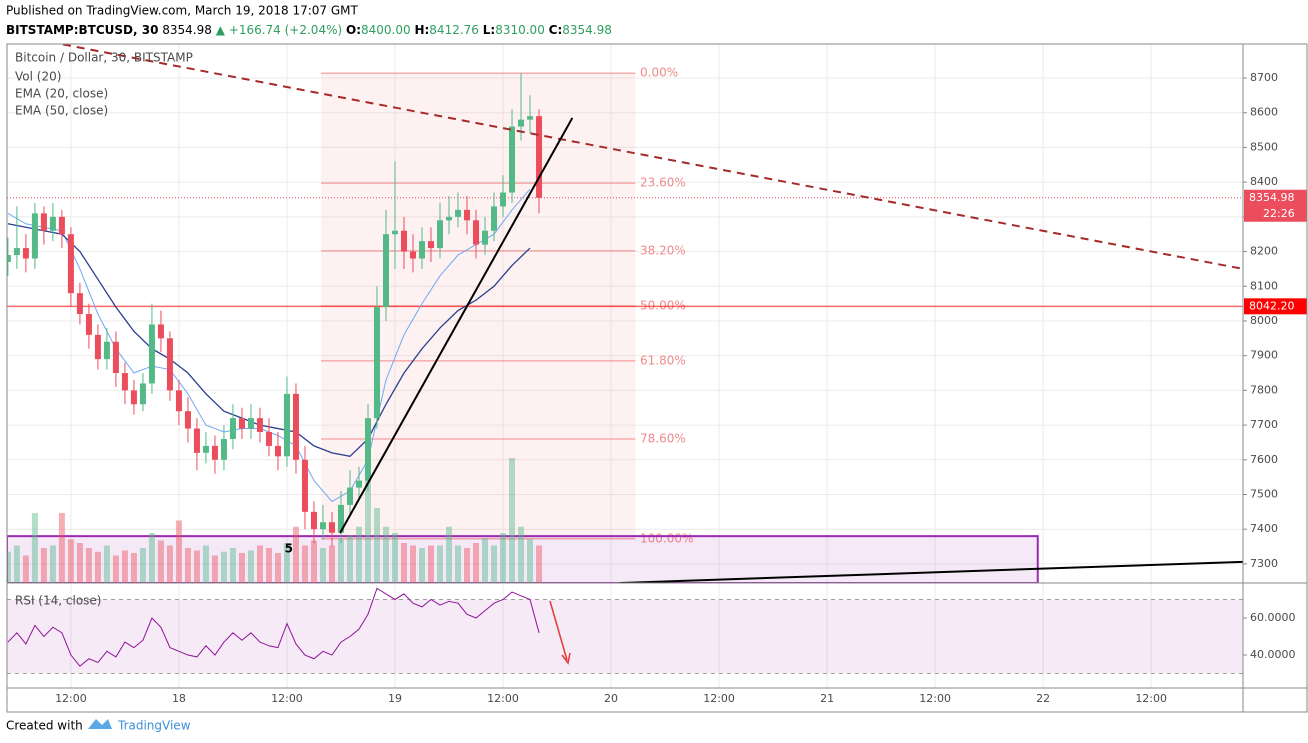  Describe the element at coordinates (386, 30) in the screenshot. I see `ohlc-value: 8400.00` at that location.